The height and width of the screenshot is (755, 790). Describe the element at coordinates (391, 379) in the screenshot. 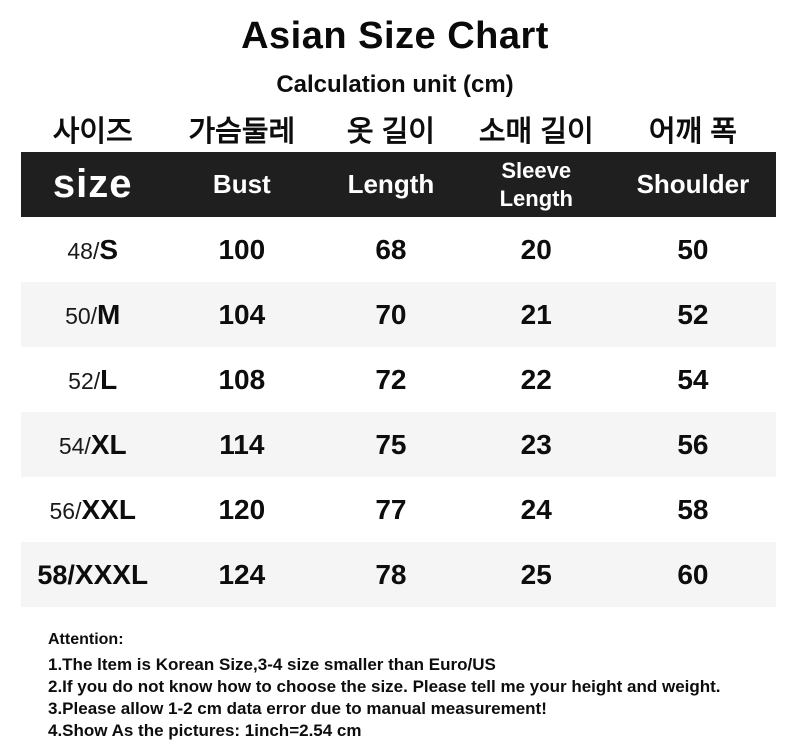

I see `length-cell: 72` at that location.